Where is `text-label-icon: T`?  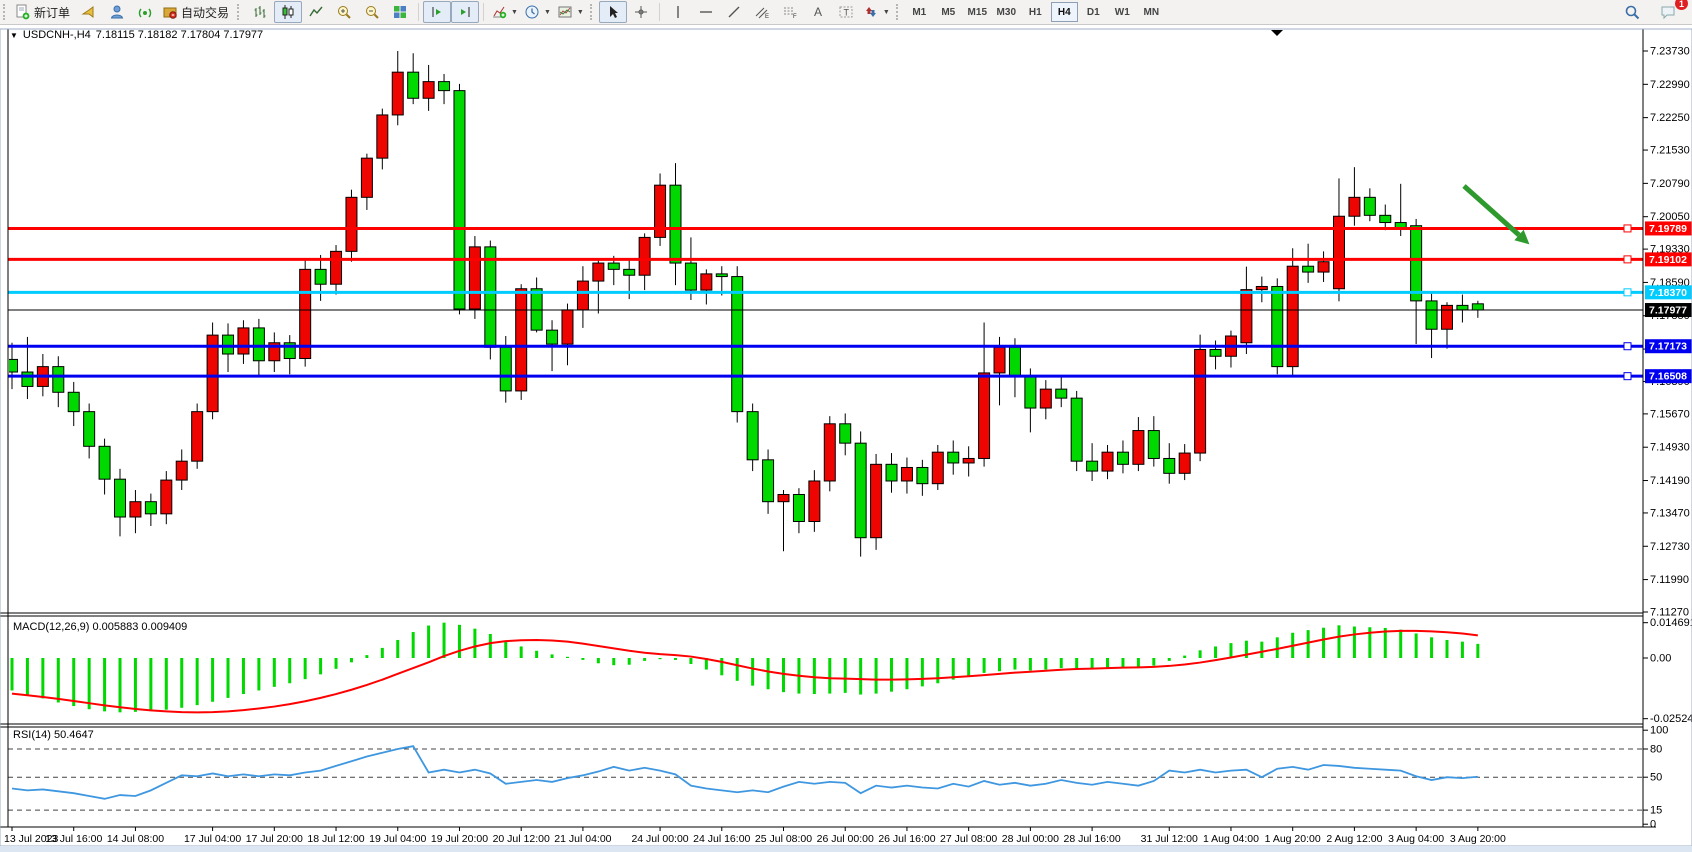
text-label-icon: T is located at coordinates (846, 12).